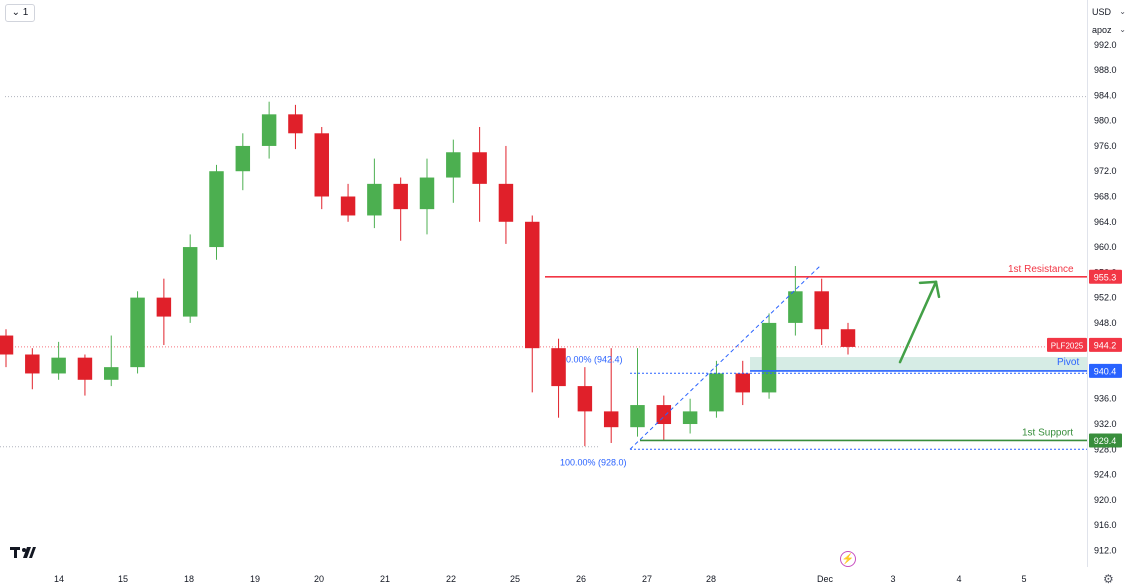  What do you see at coordinates (1105, 525) in the screenshot?
I see `price-tick-label: 916.0` at bounding box center [1105, 525].